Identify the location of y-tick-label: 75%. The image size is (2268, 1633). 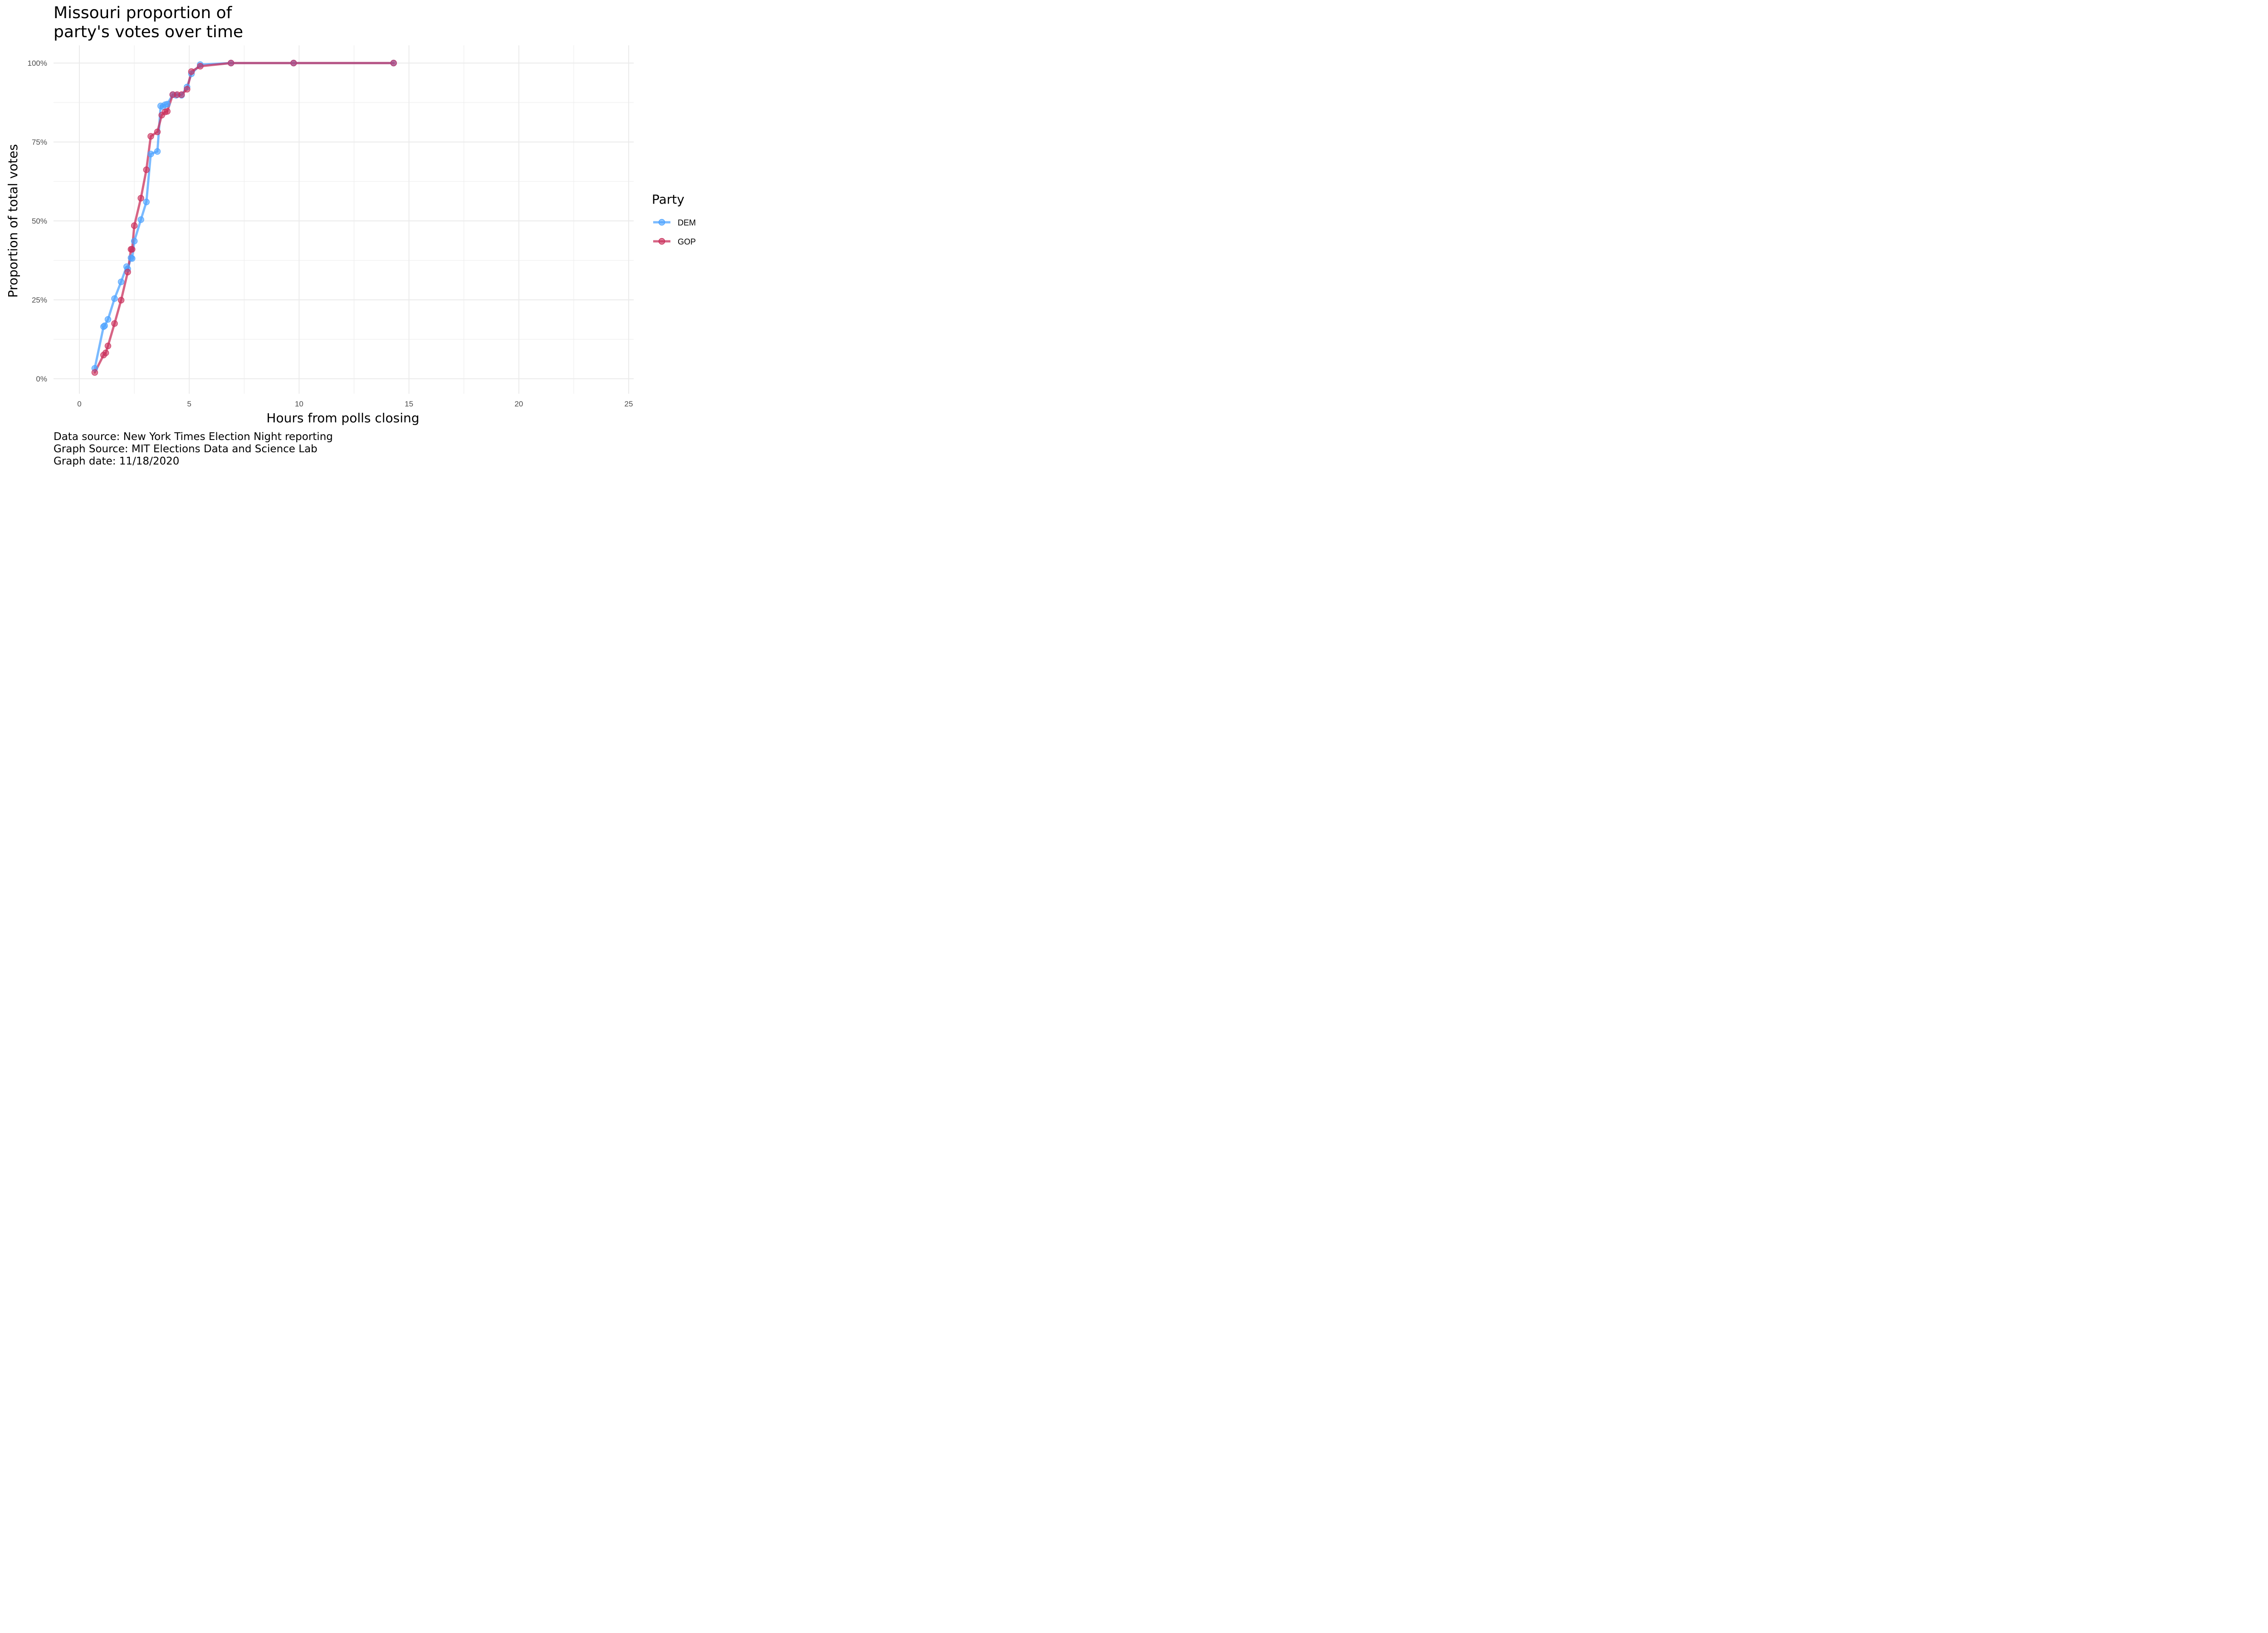
(39, 142).